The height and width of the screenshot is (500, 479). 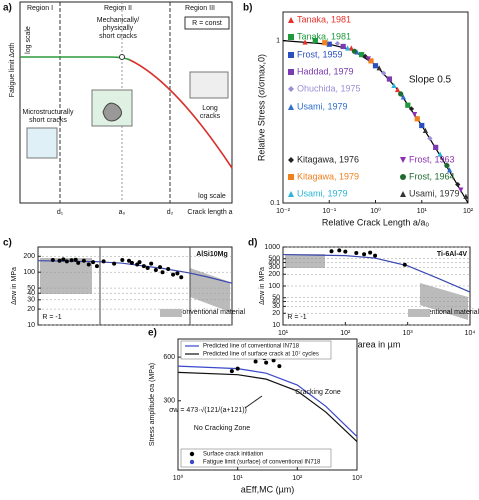 I want to click on legend-label: Frost, 1964, so click(x=432, y=176).